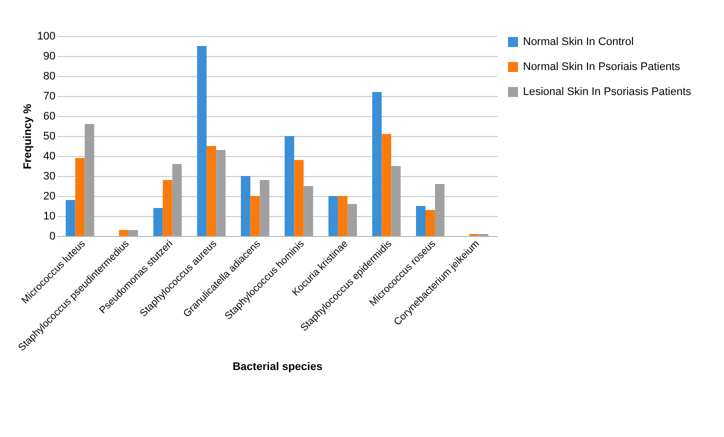 The image size is (724, 437). I want to click on y-tick-label: 80, so click(49, 76).